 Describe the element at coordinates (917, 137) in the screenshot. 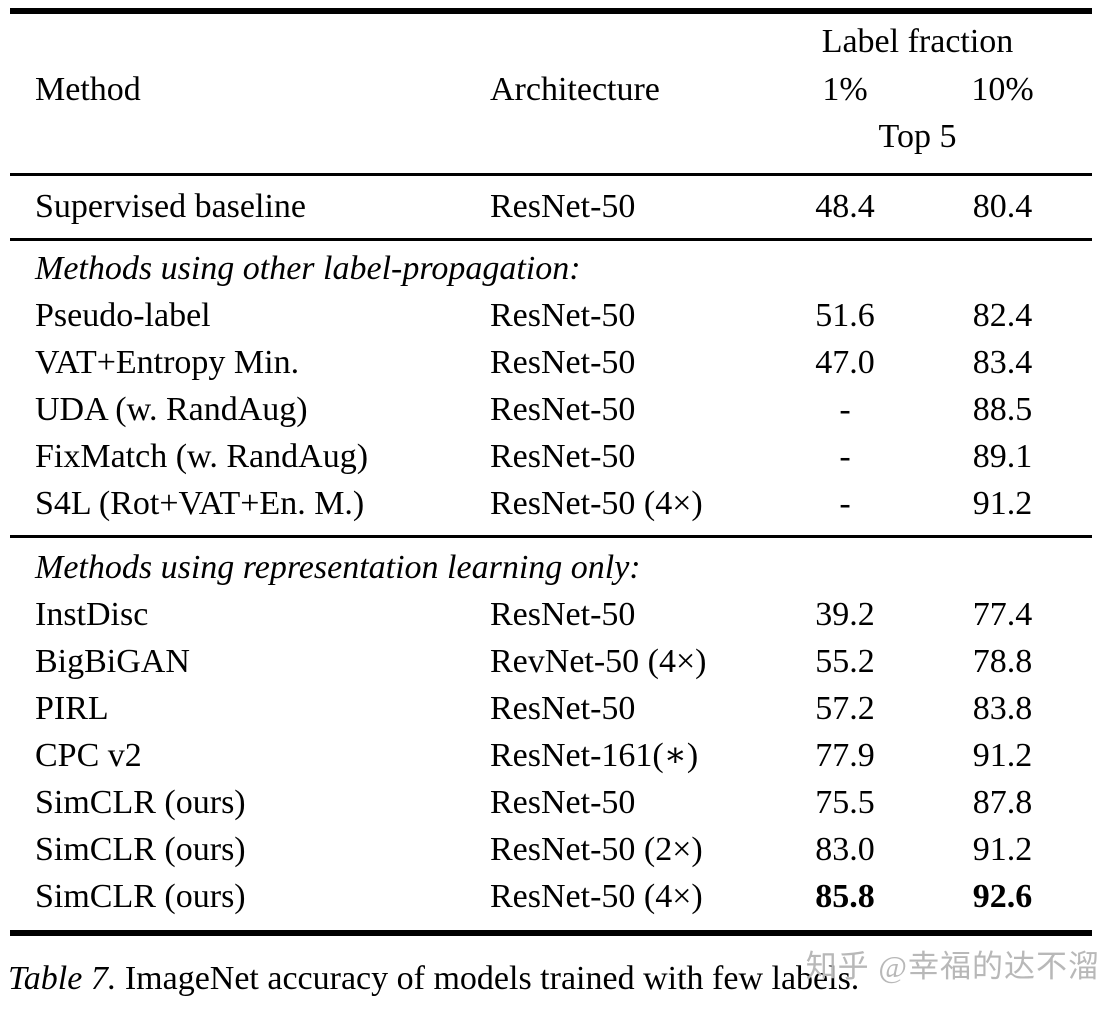

I see `top5-header: Top 5` at that location.